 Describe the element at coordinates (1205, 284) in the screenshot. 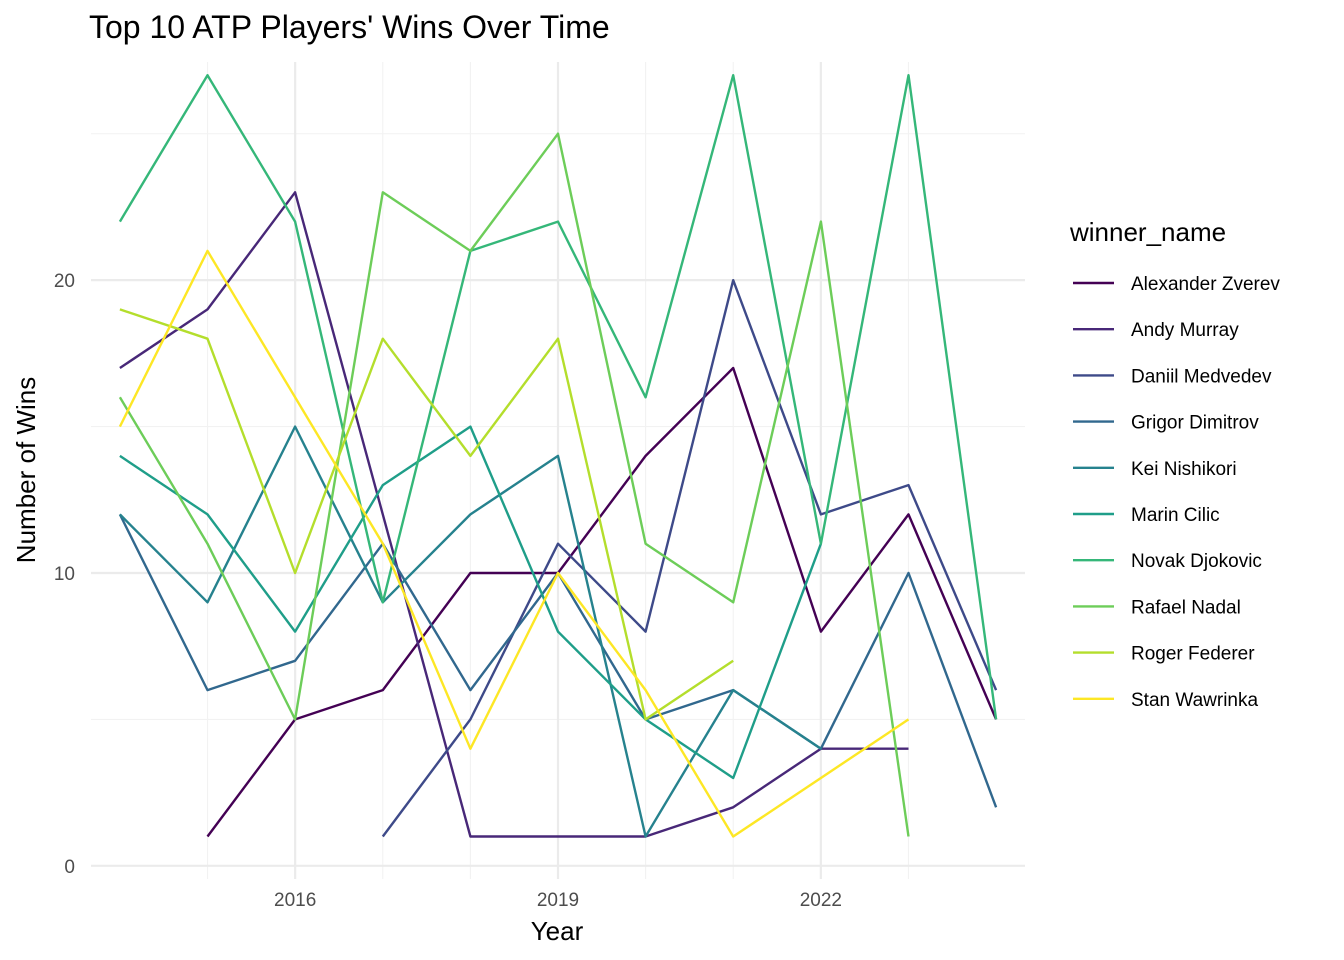

I see `legend-label-alexander-zverev: Alexander Zverev` at that location.